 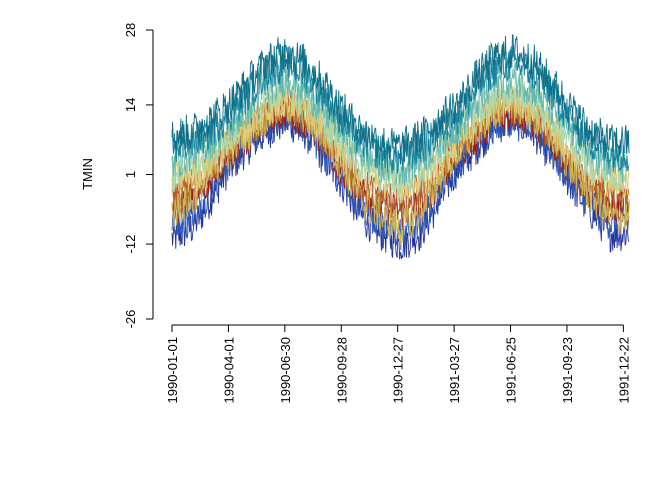 What do you see at coordinates (454, 370) in the screenshot?
I see `x-tick-label-5: 1991-03-27` at bounding box center [454, 370].